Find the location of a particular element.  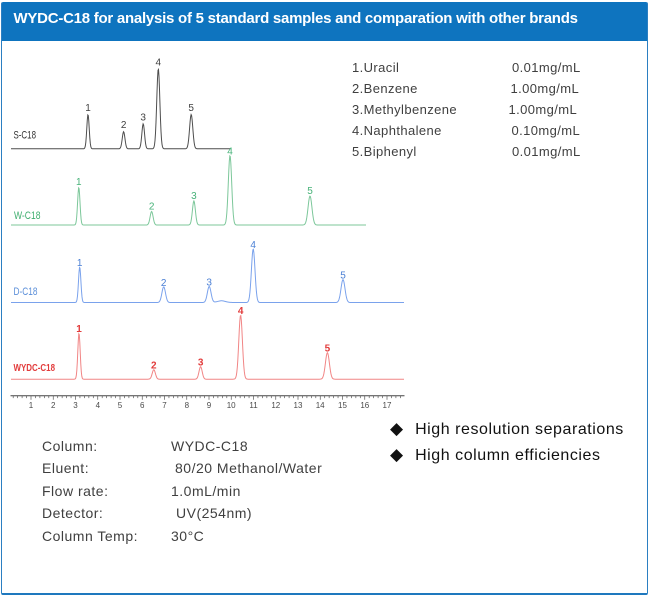

svg-text: WYDC-C18 is located at coordinates (35, 368).